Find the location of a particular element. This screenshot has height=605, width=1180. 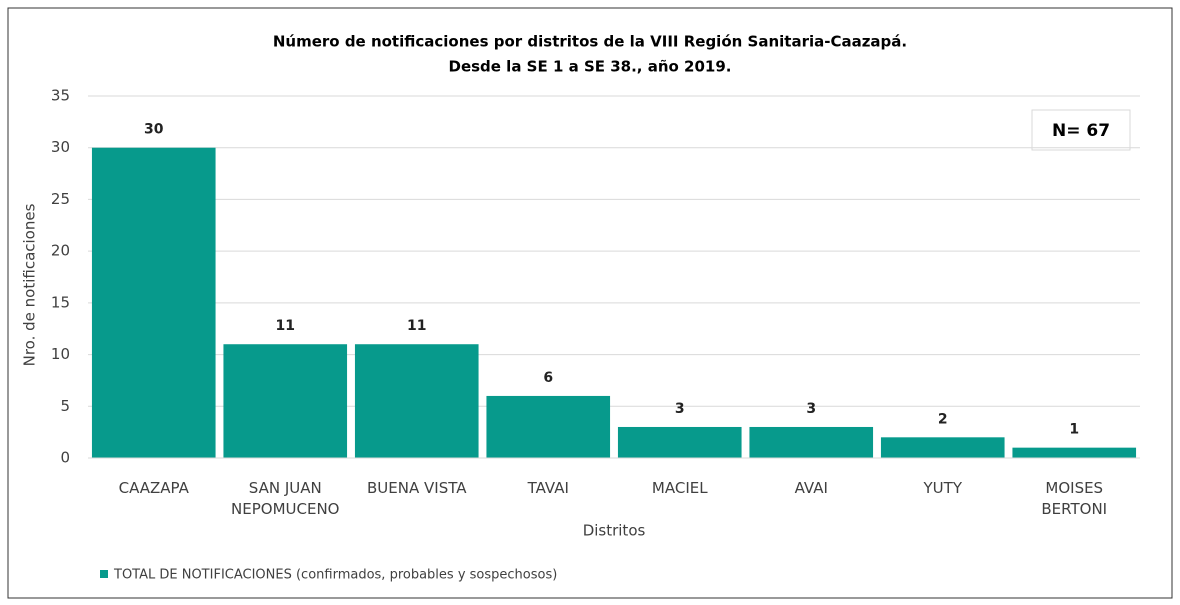

chart-subtitle: Desde la SE 1 a SE 38., año 2019. is located at coordinates (590, 67).